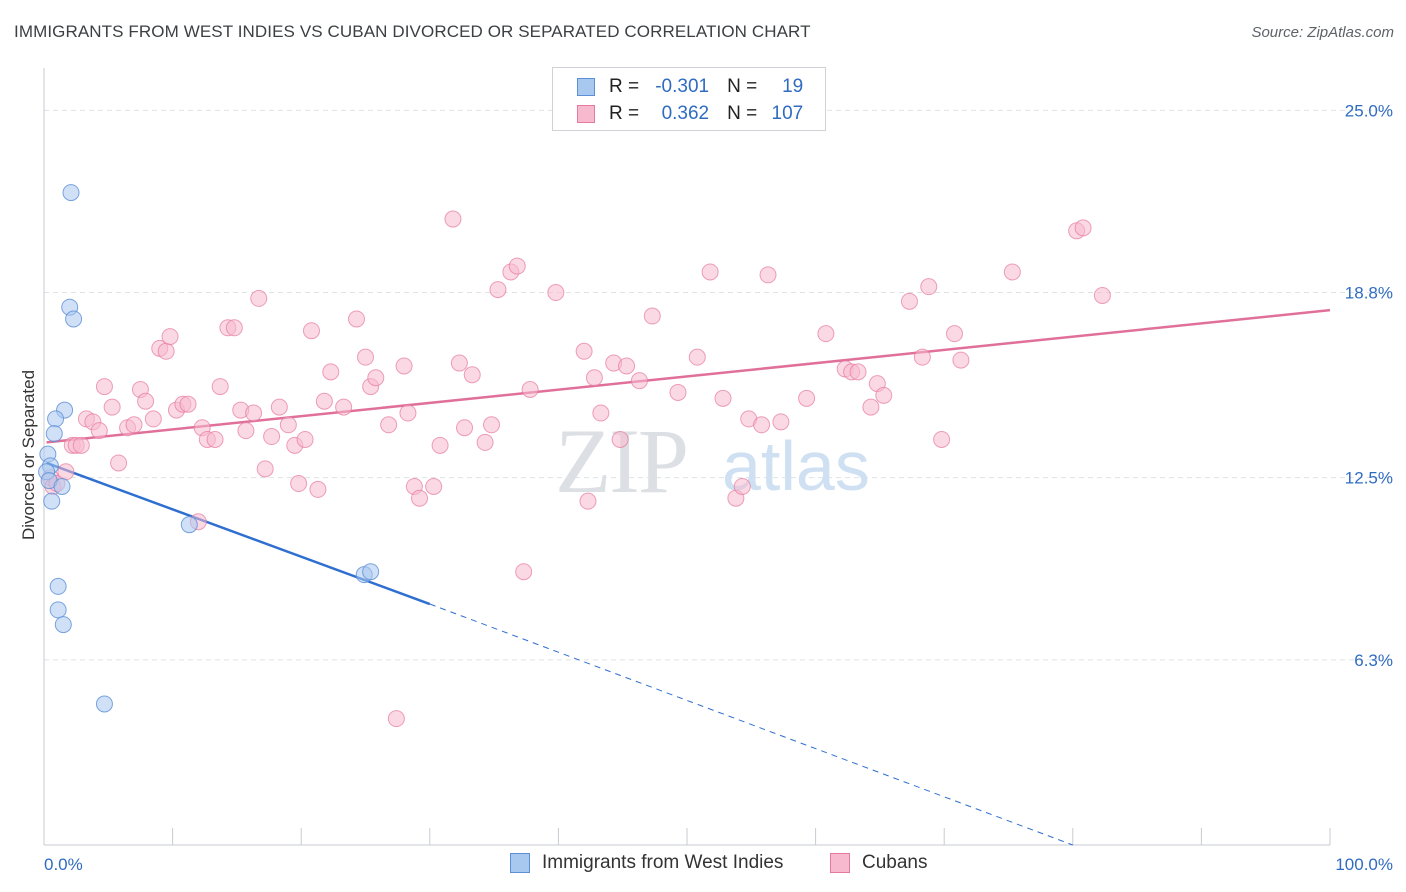  I want to click on stats-legend: R = -0.301 N = 19 R = 0.362 N = 107, so click(689, 99).